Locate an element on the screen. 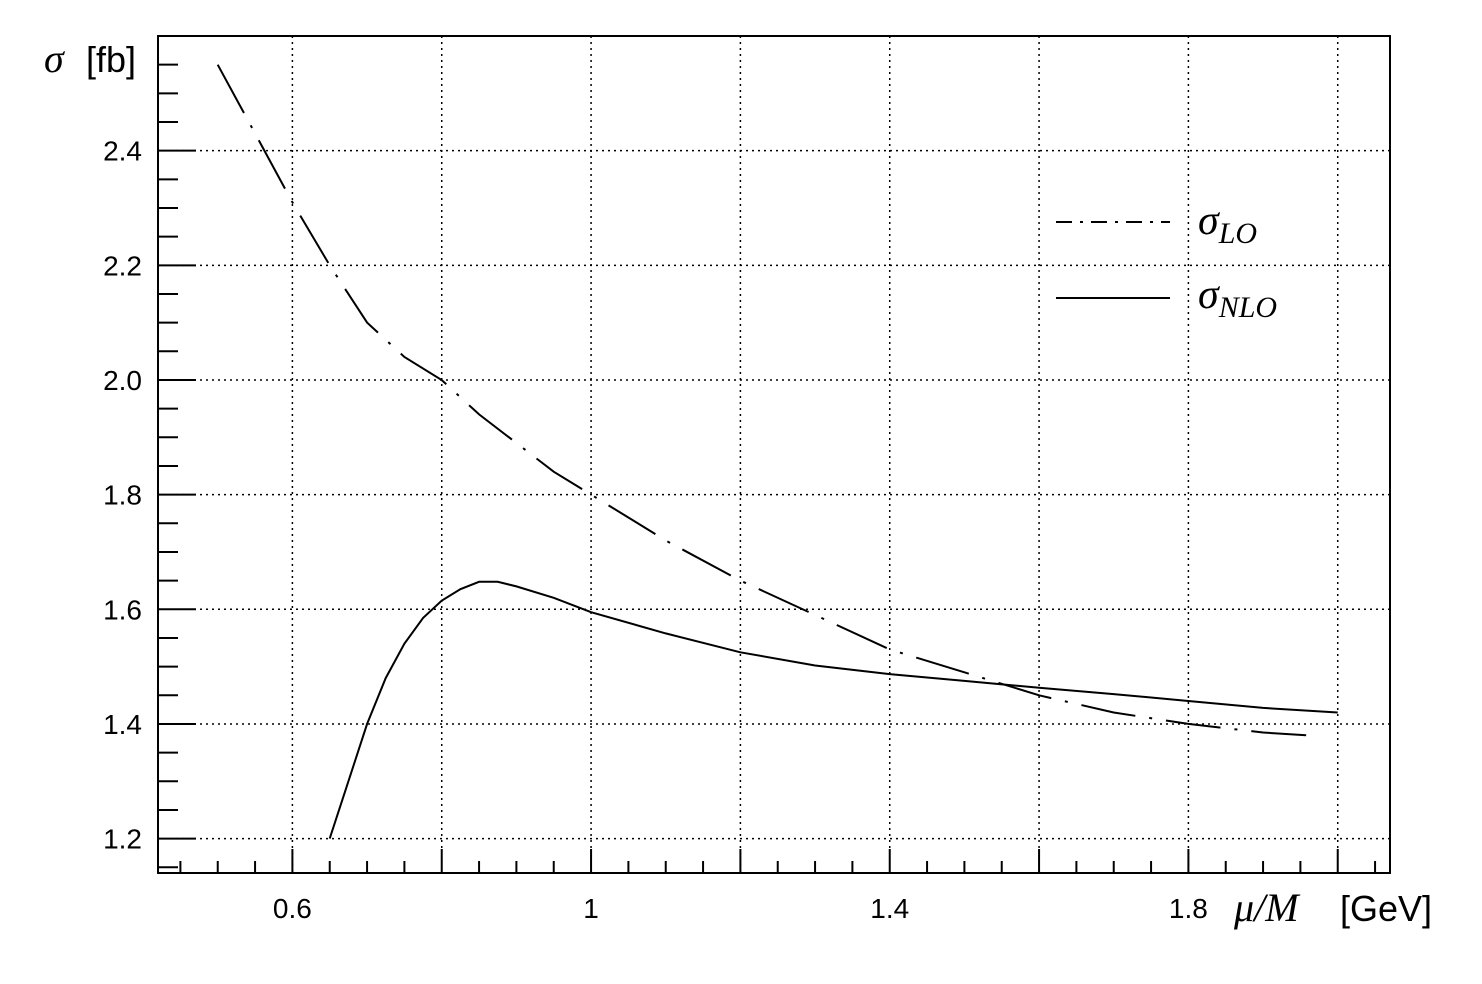 This screenshot has width=1482, height=984. legend: σLO σNLO is located at coordinates (1166, 261).